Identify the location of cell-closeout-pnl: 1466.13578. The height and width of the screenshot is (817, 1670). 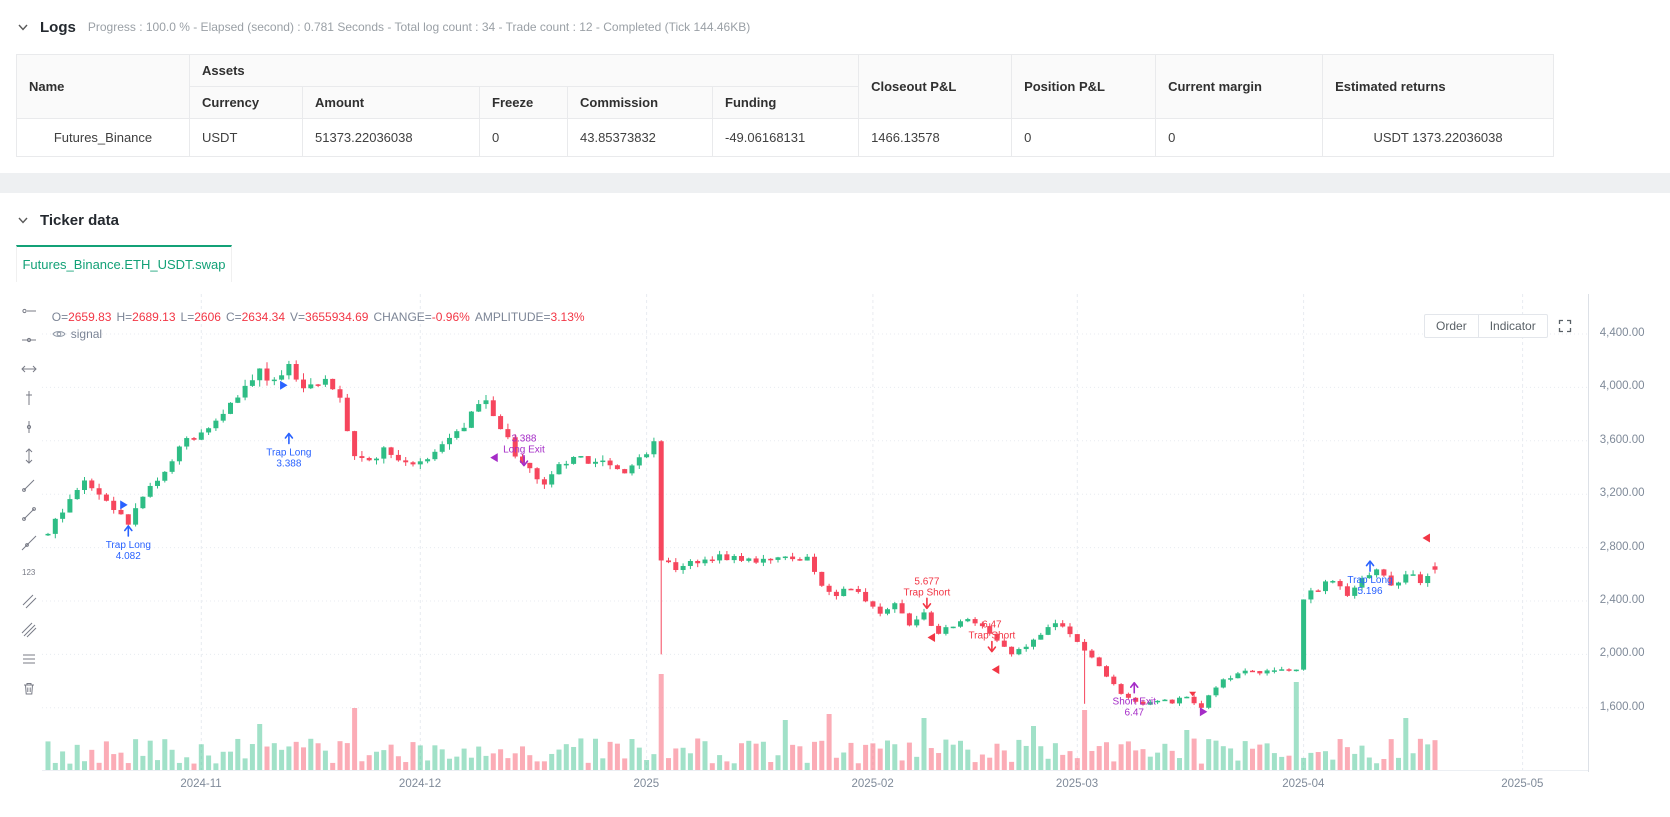
(935, 137).